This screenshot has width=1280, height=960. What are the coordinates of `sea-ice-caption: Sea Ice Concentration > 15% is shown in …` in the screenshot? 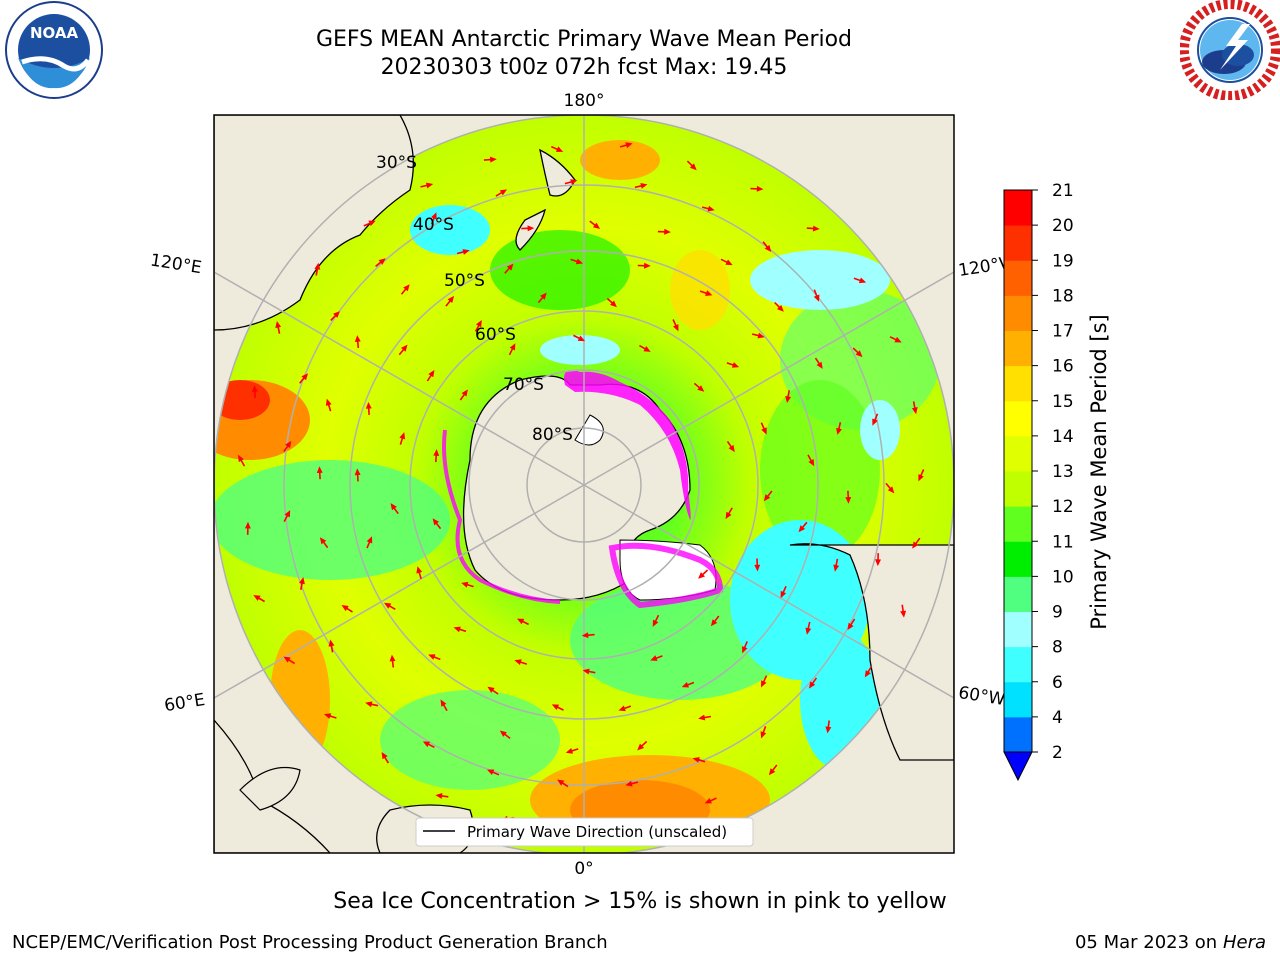 It's located at (640, 901).